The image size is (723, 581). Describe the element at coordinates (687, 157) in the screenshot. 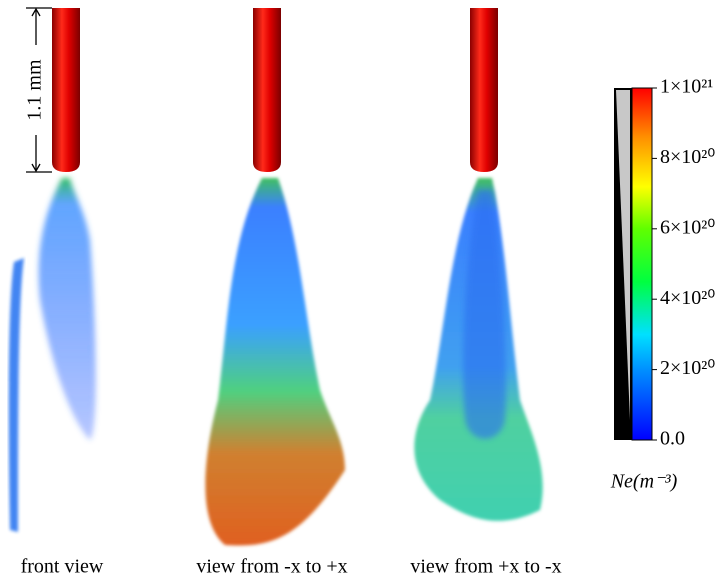

I see `colorbar-tick-label: 8×10²⁰` at that location.